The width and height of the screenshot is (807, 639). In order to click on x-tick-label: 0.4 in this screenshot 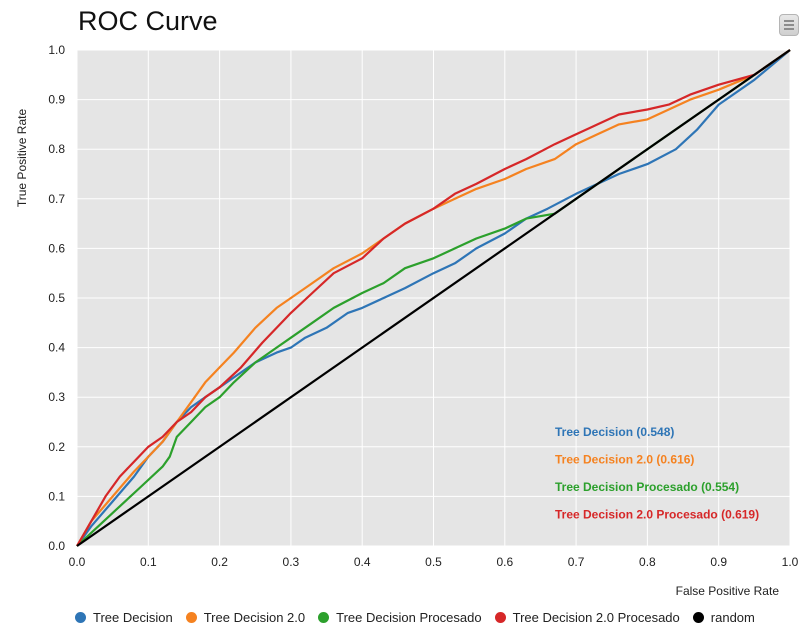, I will do `click(362, 562)`.